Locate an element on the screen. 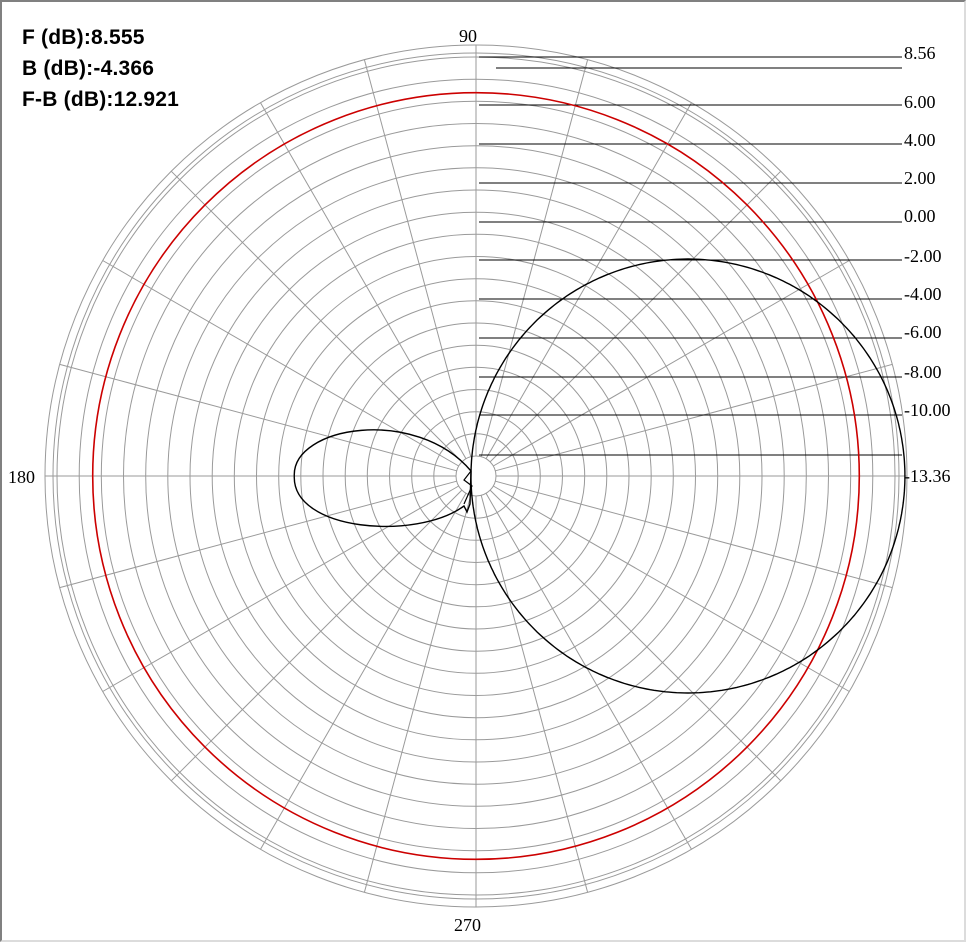 The width and height of the screenshot is (966, 942). ring-label: 4.00 is located at coordinates (920, 140).